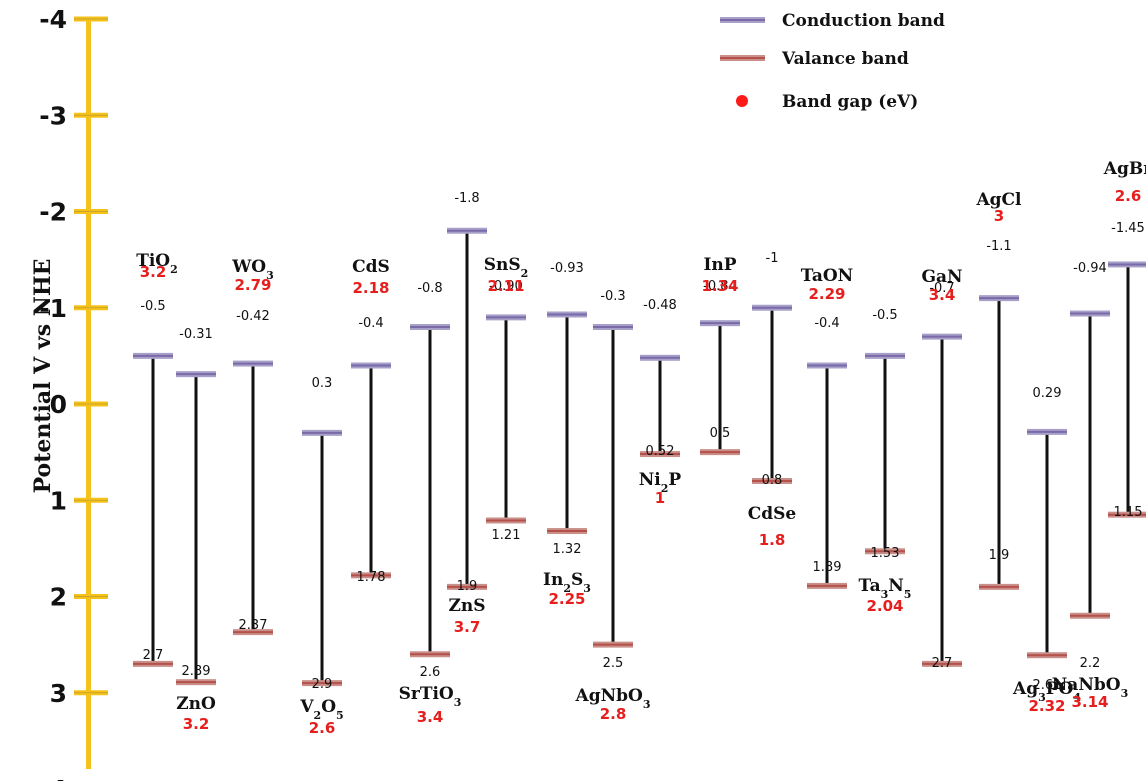 This screenshot has height=781, width=1146. What do you see at coordinates (252, 285) in the screenshot?
I see `band-gap-value: 2.79` at bounding box center [252, 285].